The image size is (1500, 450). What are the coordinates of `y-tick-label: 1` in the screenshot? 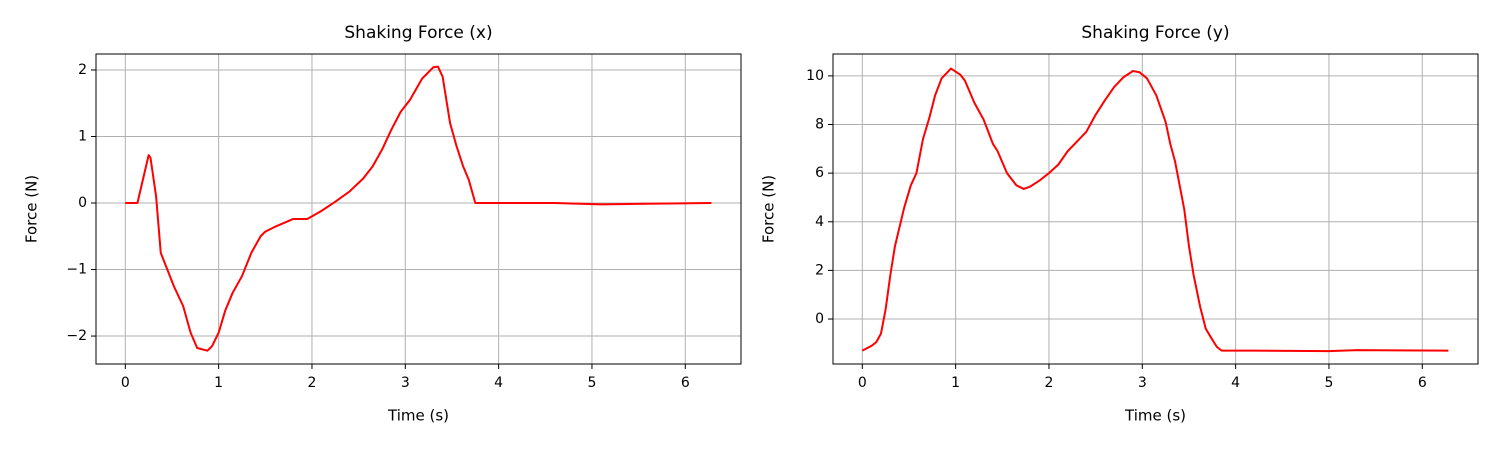 It's located at (82, 136).